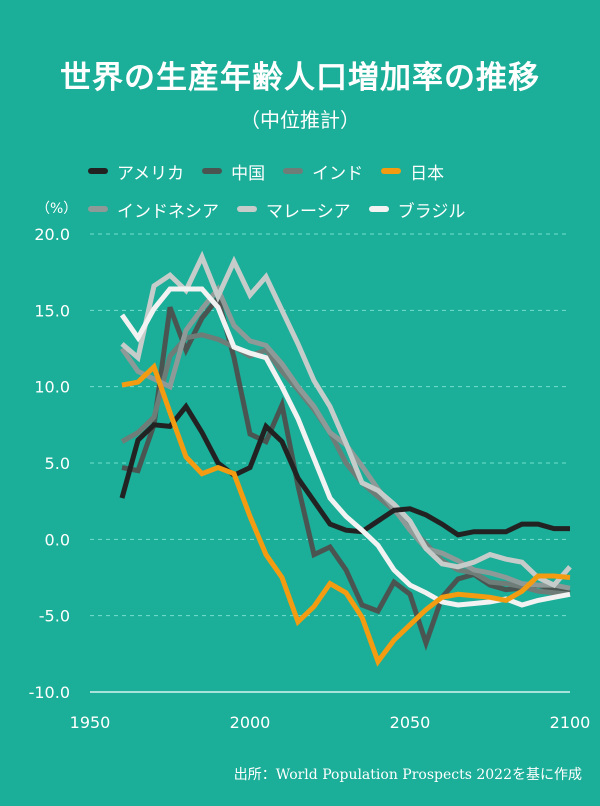  What do you see at coordinates (57, 209) in the screenshot?
I see `y-axis-unit: （%）` at bounding box center [57, 209].